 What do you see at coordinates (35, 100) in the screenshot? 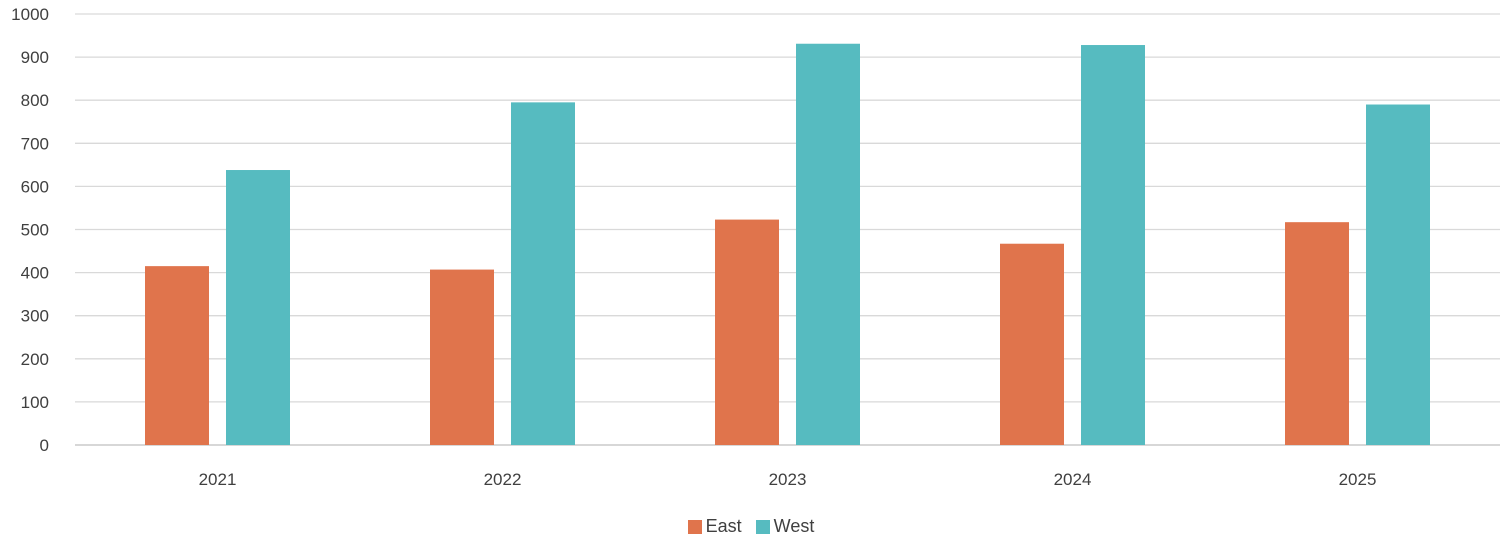
I see `y-tick-label: 800` at bounding box center [35, 100].